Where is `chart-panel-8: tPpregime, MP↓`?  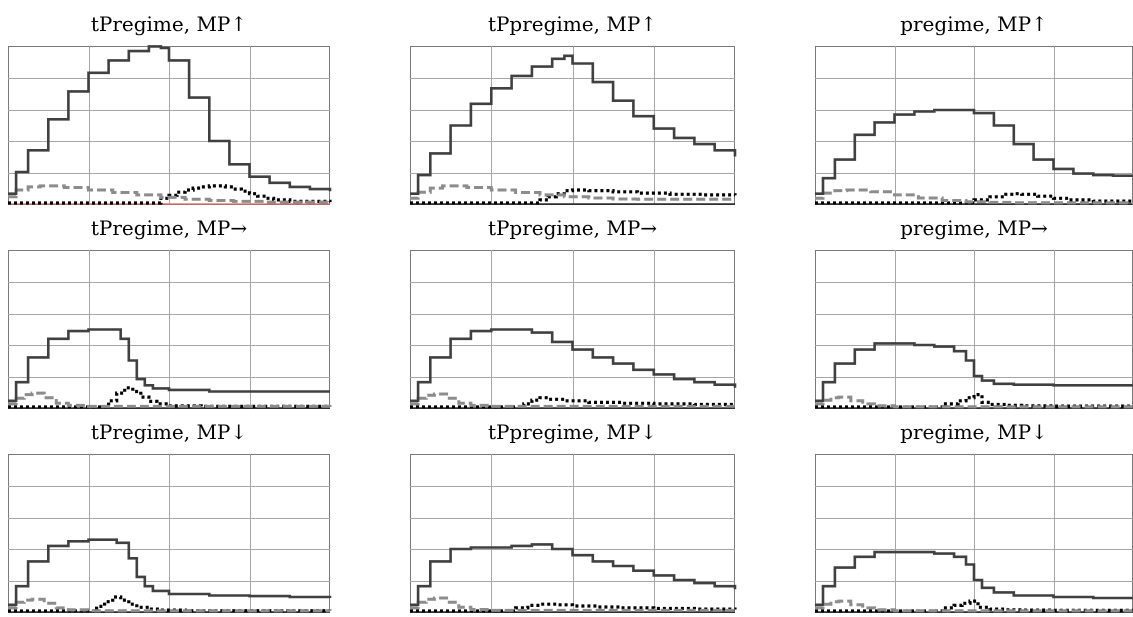
chart-panel-8: tPpregime, MP↓ is located at coordinates (573, 516).